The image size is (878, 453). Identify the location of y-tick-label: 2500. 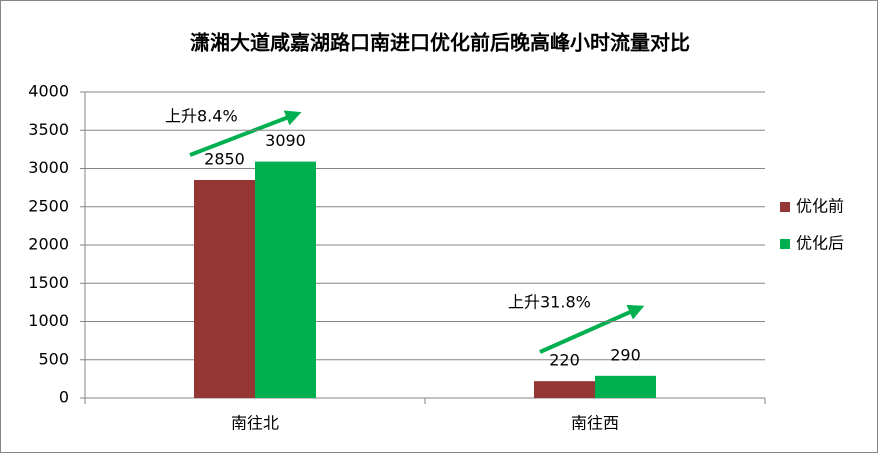
(48, 205).